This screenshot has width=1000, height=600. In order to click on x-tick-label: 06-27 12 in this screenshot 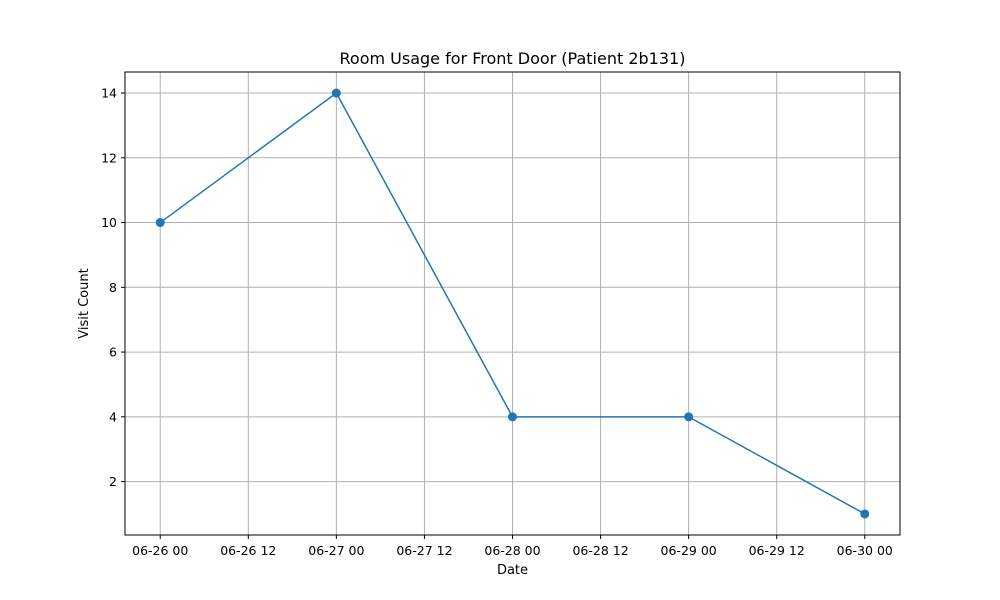, I will do `click(424, 550)`.